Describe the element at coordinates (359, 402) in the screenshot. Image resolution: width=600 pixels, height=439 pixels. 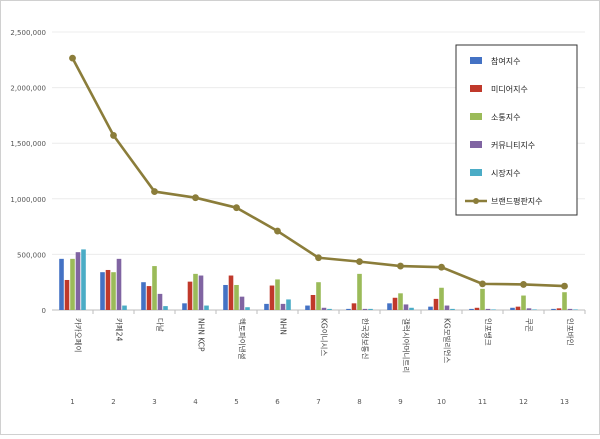
I see `x-category-number: 8` at that location.